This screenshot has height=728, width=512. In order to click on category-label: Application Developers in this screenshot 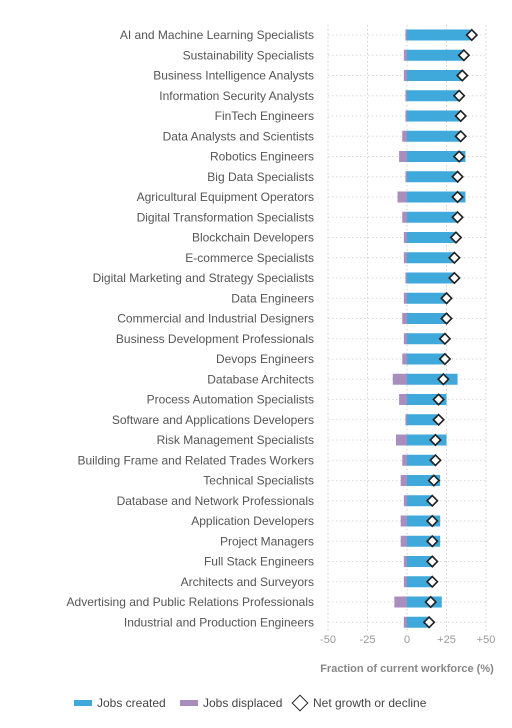, I will do `click(252, 521)`.